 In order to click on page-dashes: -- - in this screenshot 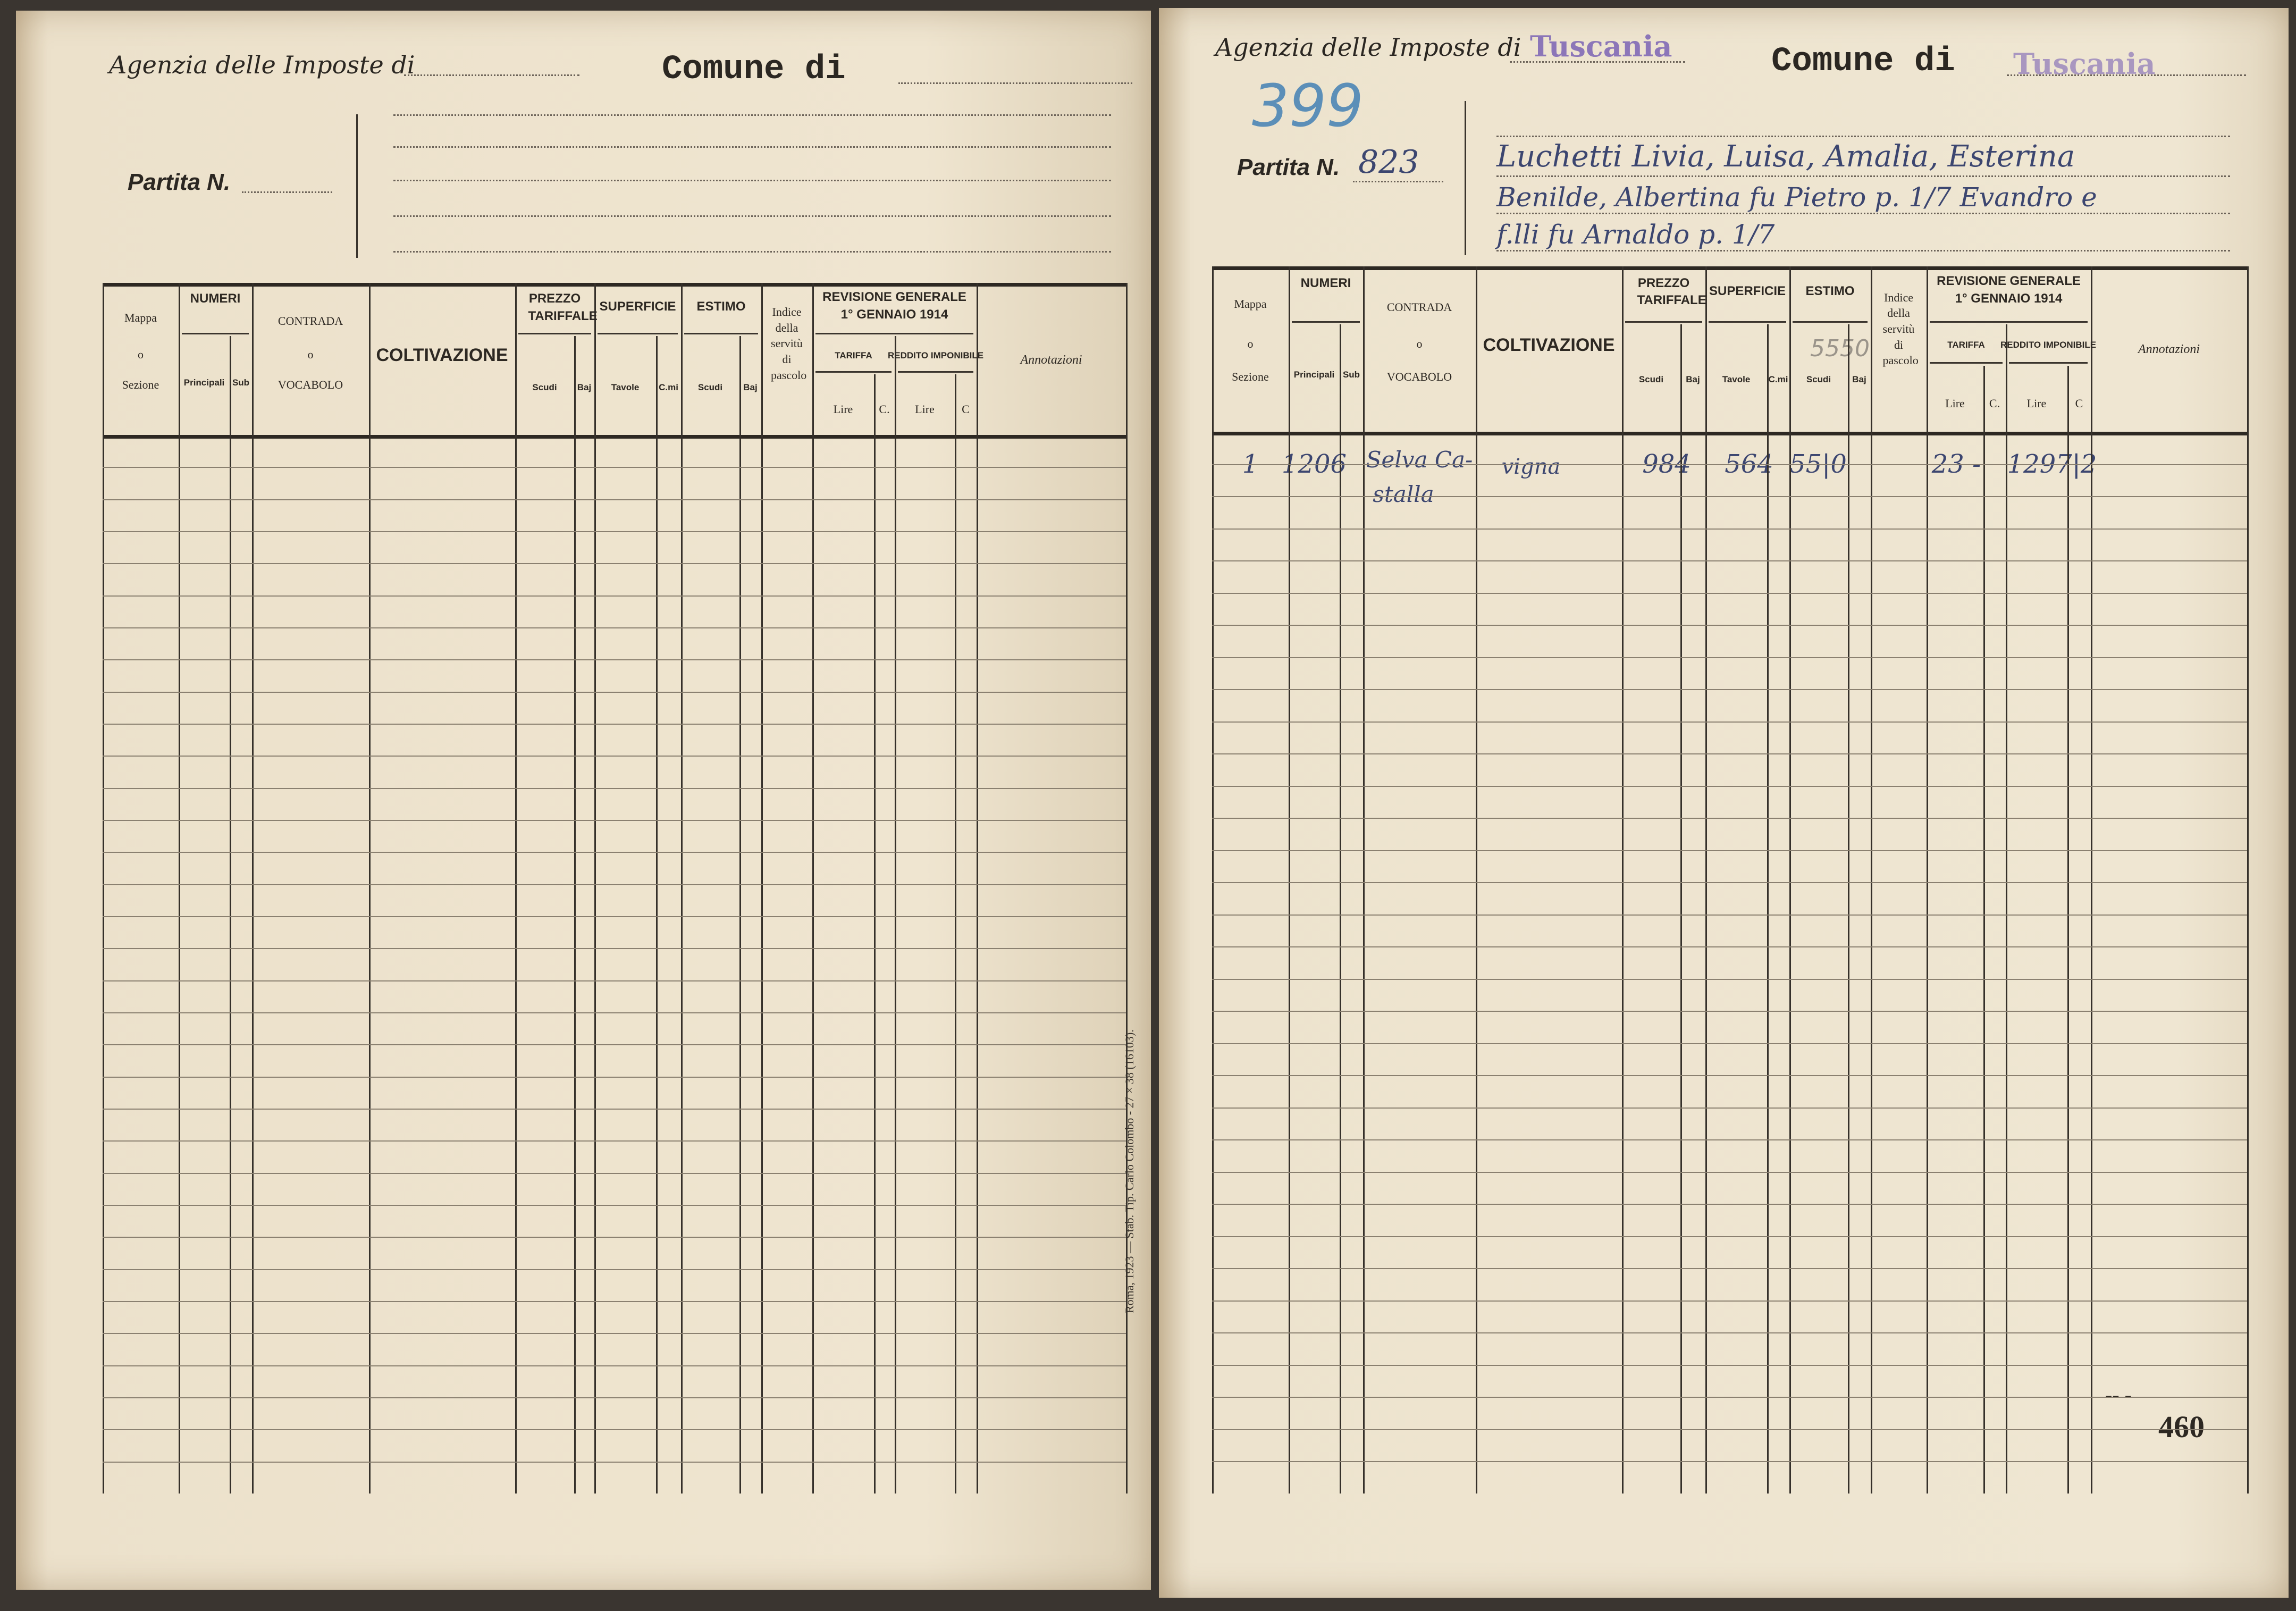, I will do `click(2118, 1395)`.